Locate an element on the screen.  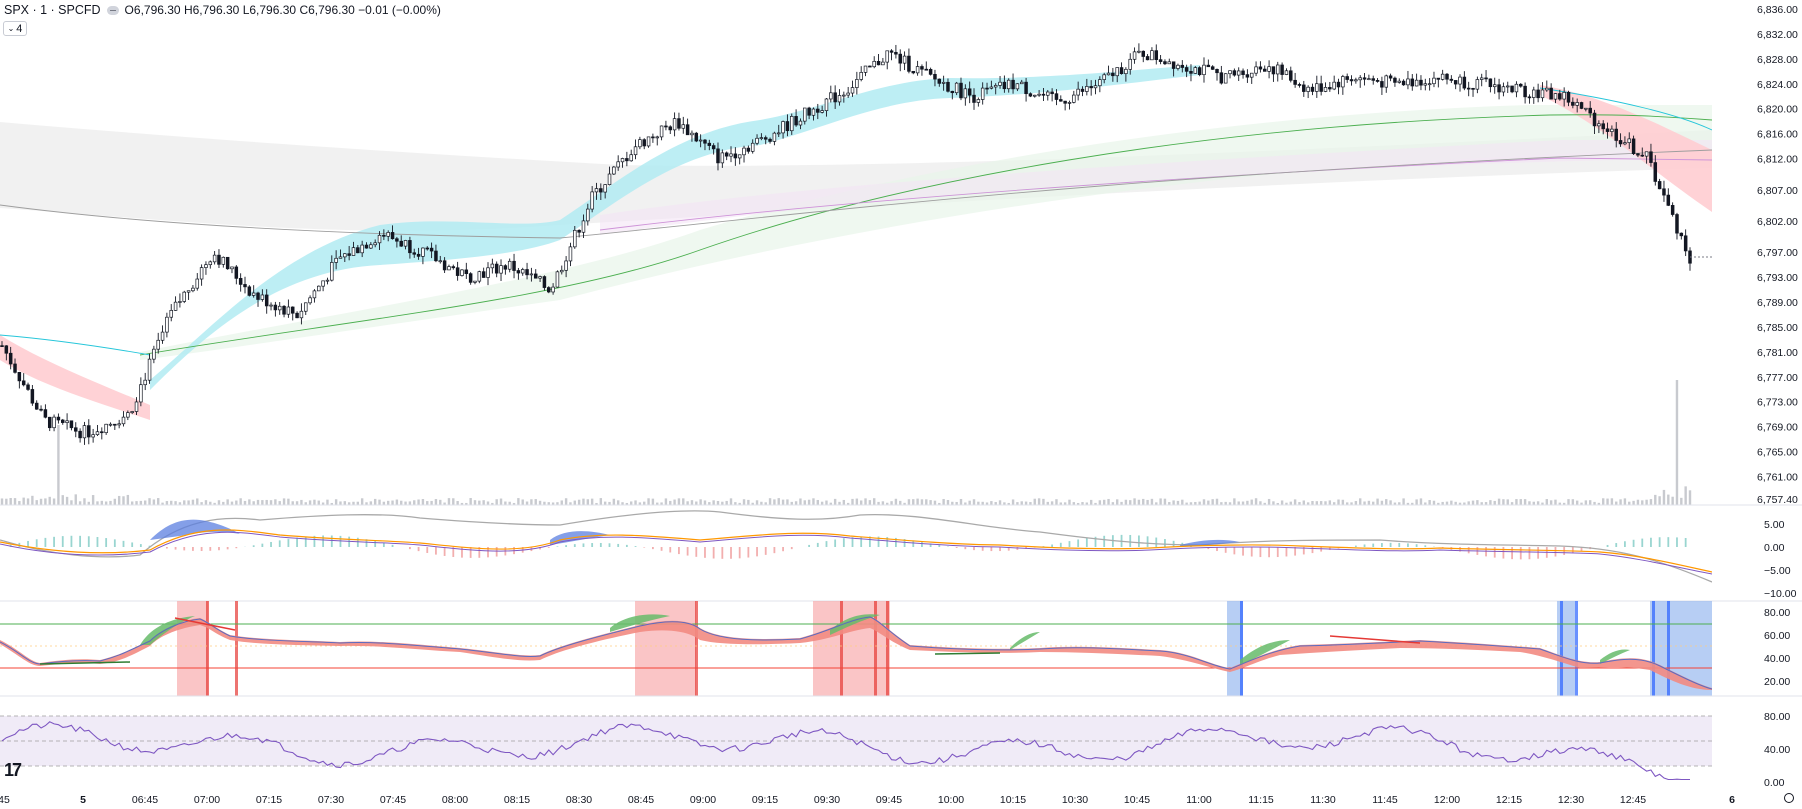
tradingview-logo: 17 is located at coordinates (13, 770).